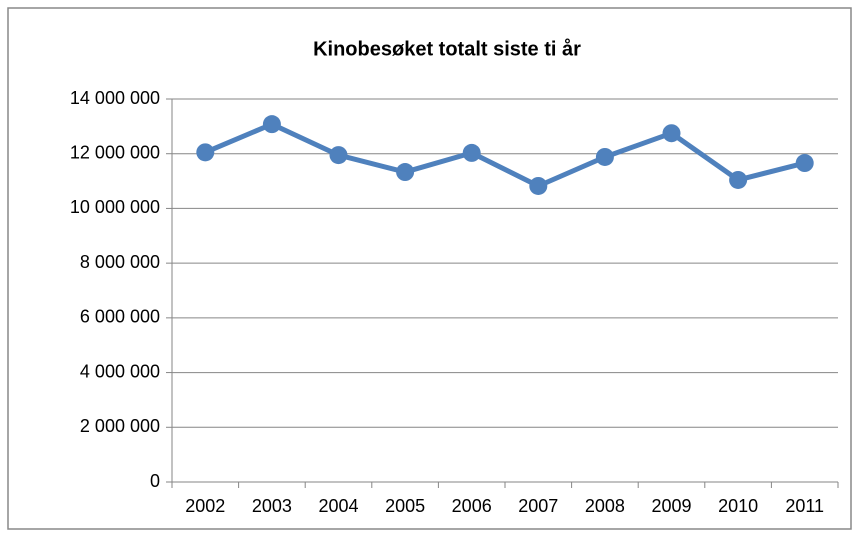 This screenshot has width=860, height=536. I want to click on y-tick-label: 0, so click(155, 481).